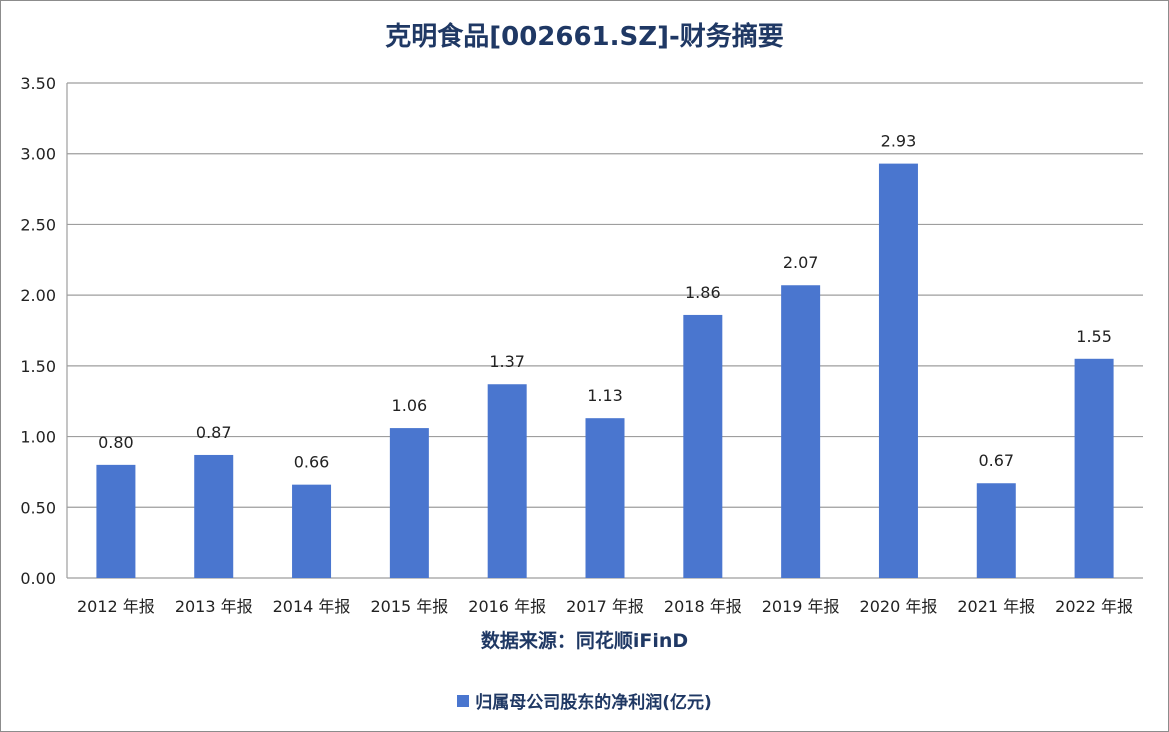  What do you see at coordinates (38, 154) in the screenshot?
I see `y-tick-label: 3.00` at bounding box center [38, 154].